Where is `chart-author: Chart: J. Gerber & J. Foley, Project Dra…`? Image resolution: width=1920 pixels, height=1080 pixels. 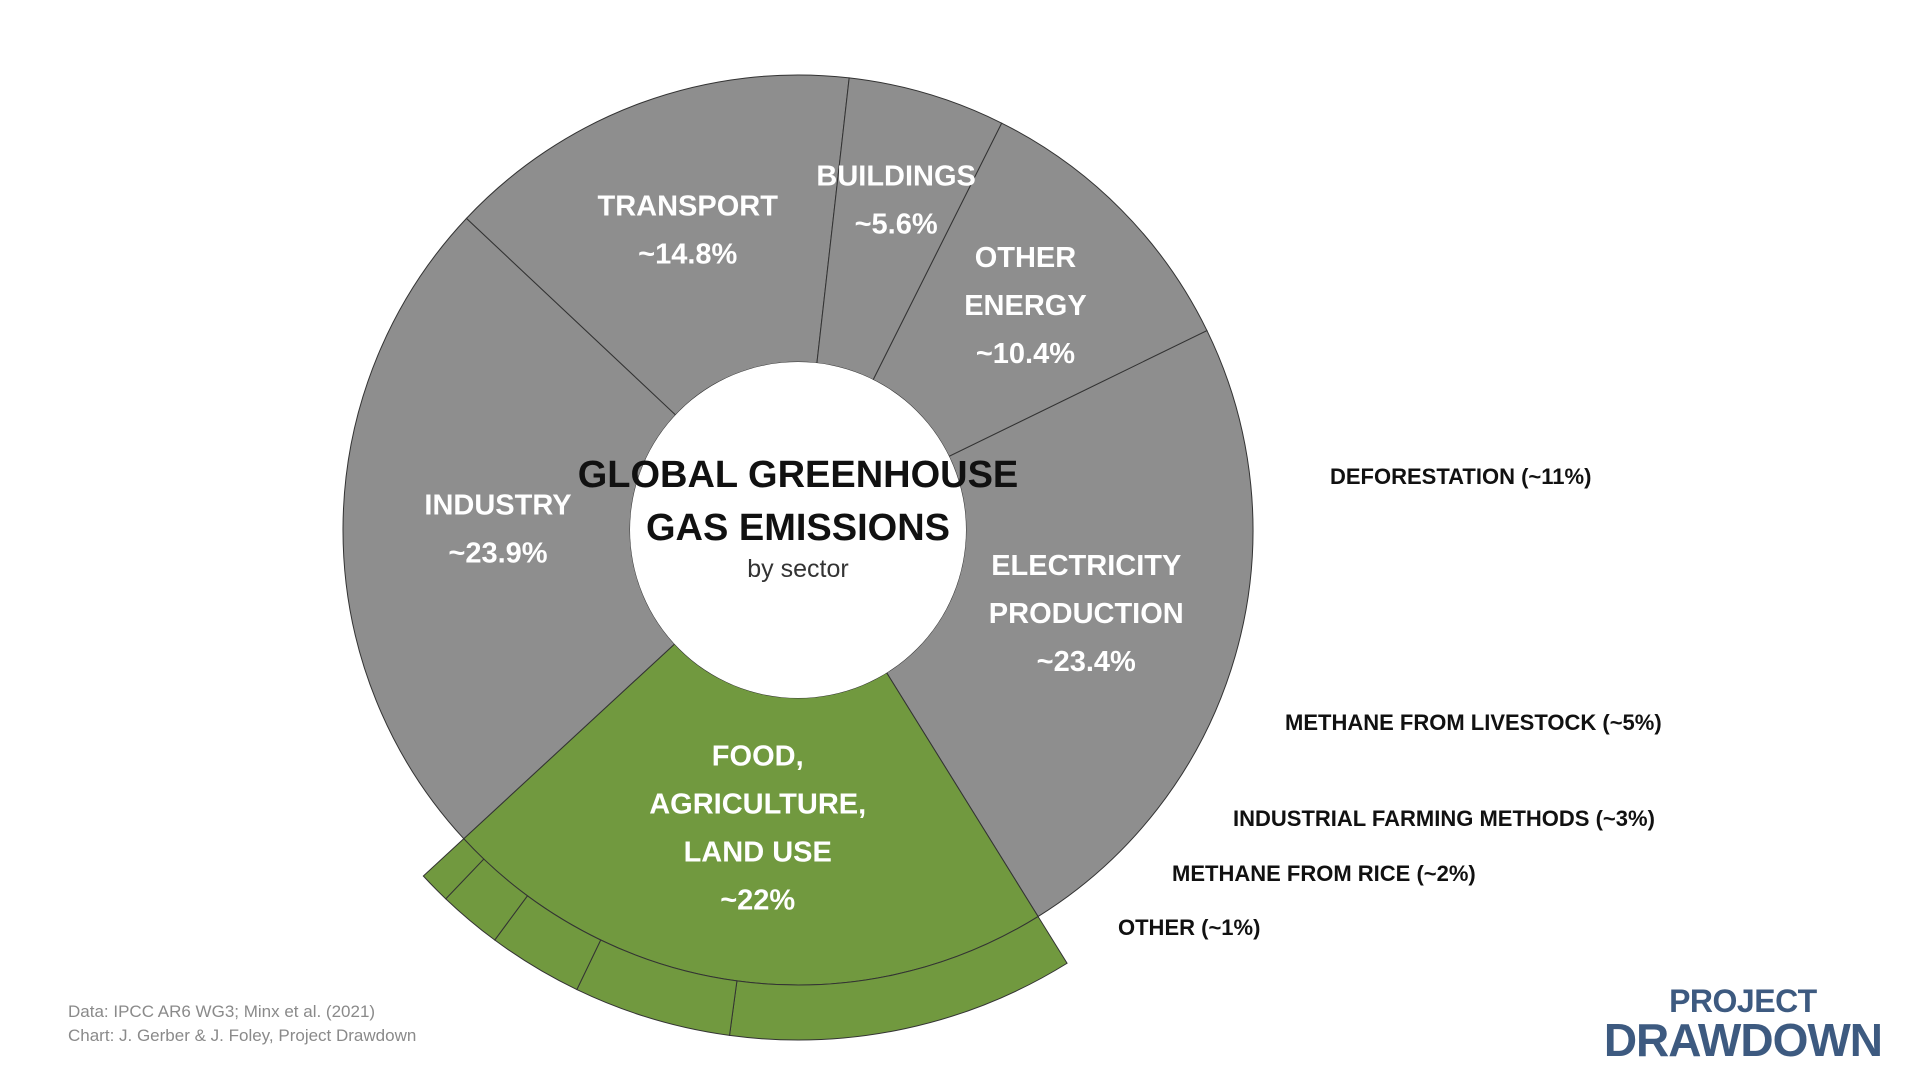 chart-author: Chart: J. Gerber & J. Foley, Project Dra… is located at coordinates (242, 1035).